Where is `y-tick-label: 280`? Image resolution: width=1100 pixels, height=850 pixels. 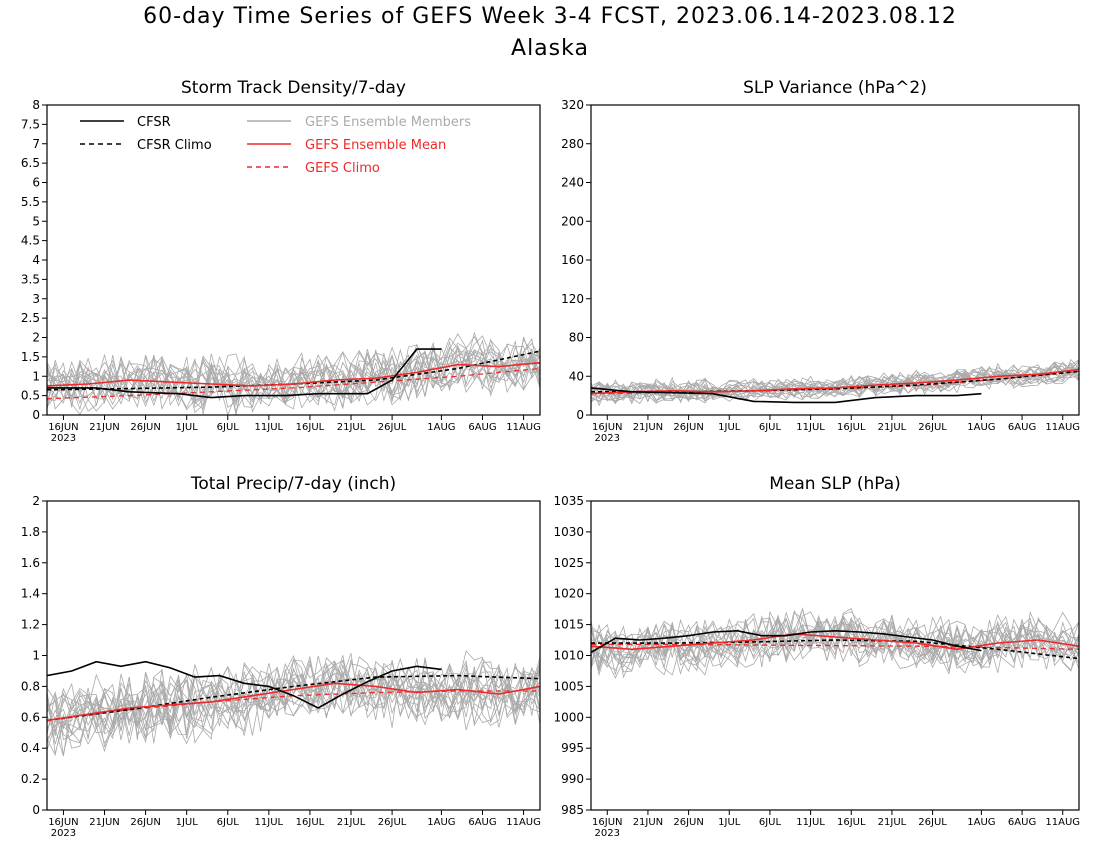 y-tick-label: 280 is located at coordinates (572, 144).